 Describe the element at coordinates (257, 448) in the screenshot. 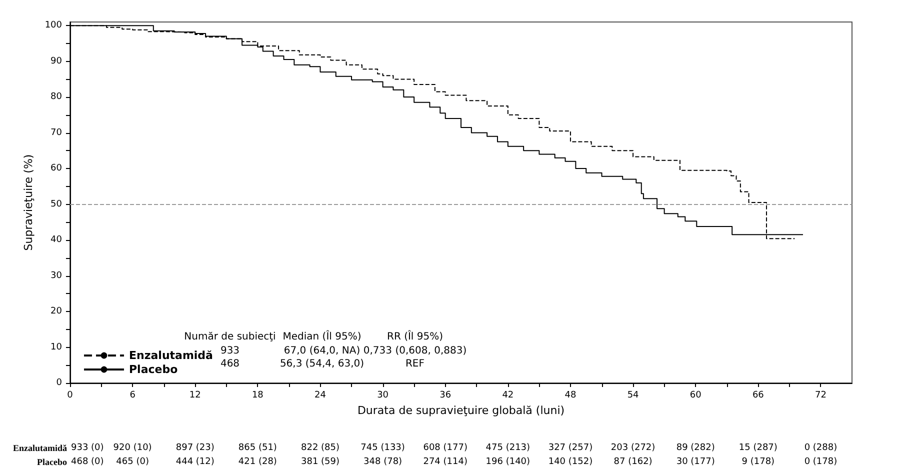

I see `text: 865 (51)` at that location.